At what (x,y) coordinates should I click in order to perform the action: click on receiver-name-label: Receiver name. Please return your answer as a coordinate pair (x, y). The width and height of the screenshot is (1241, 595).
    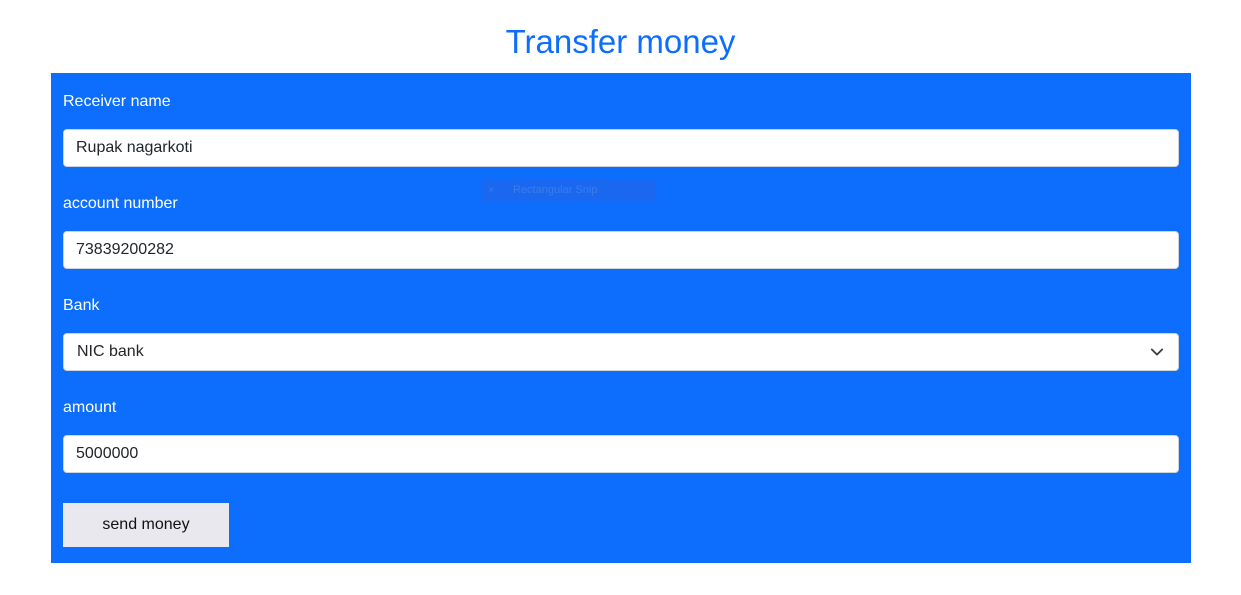
    Looking at the image, I should click on (117, 101).